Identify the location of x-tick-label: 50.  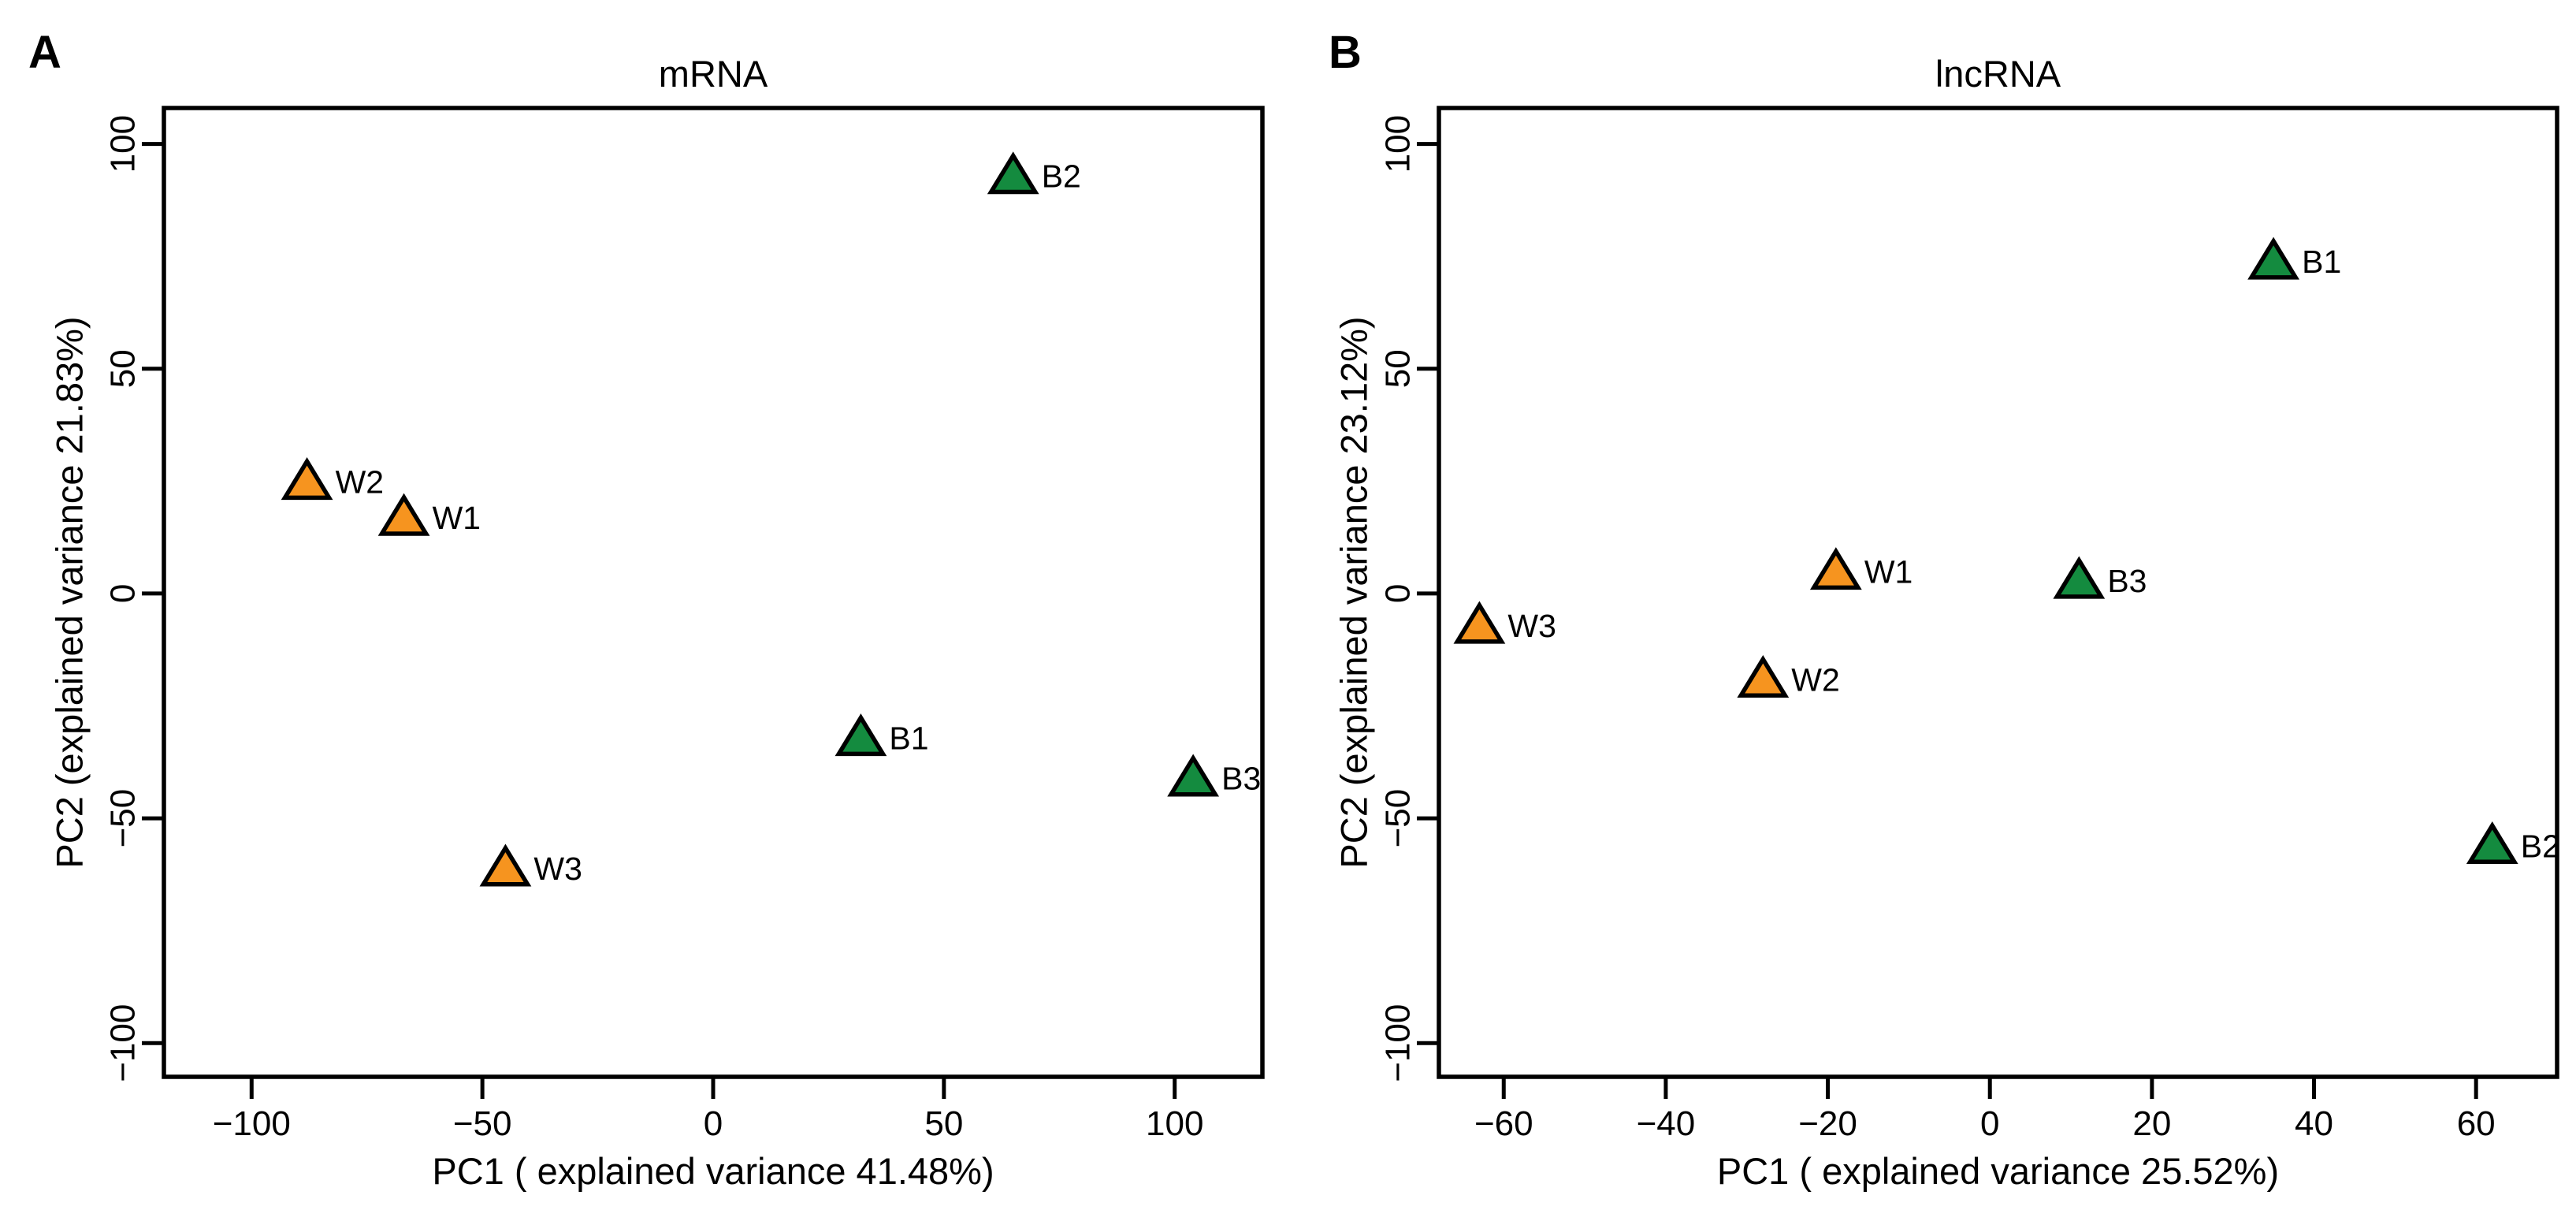
(943, 1123).